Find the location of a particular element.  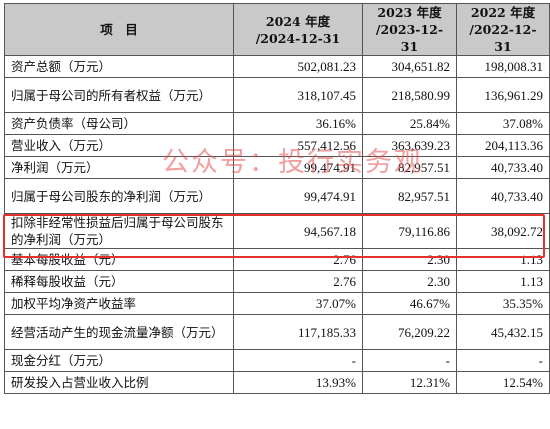

cell-2024: 117,185.33 is located at coordinates (298, 332).